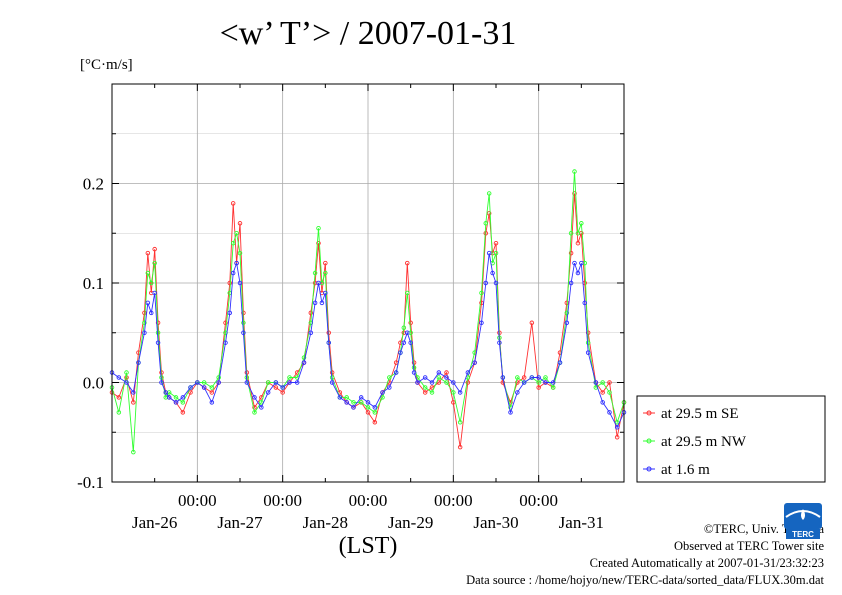 The image size is (842, 595). I want to click on legend-label: at 1.6 m, so click(685, 470).